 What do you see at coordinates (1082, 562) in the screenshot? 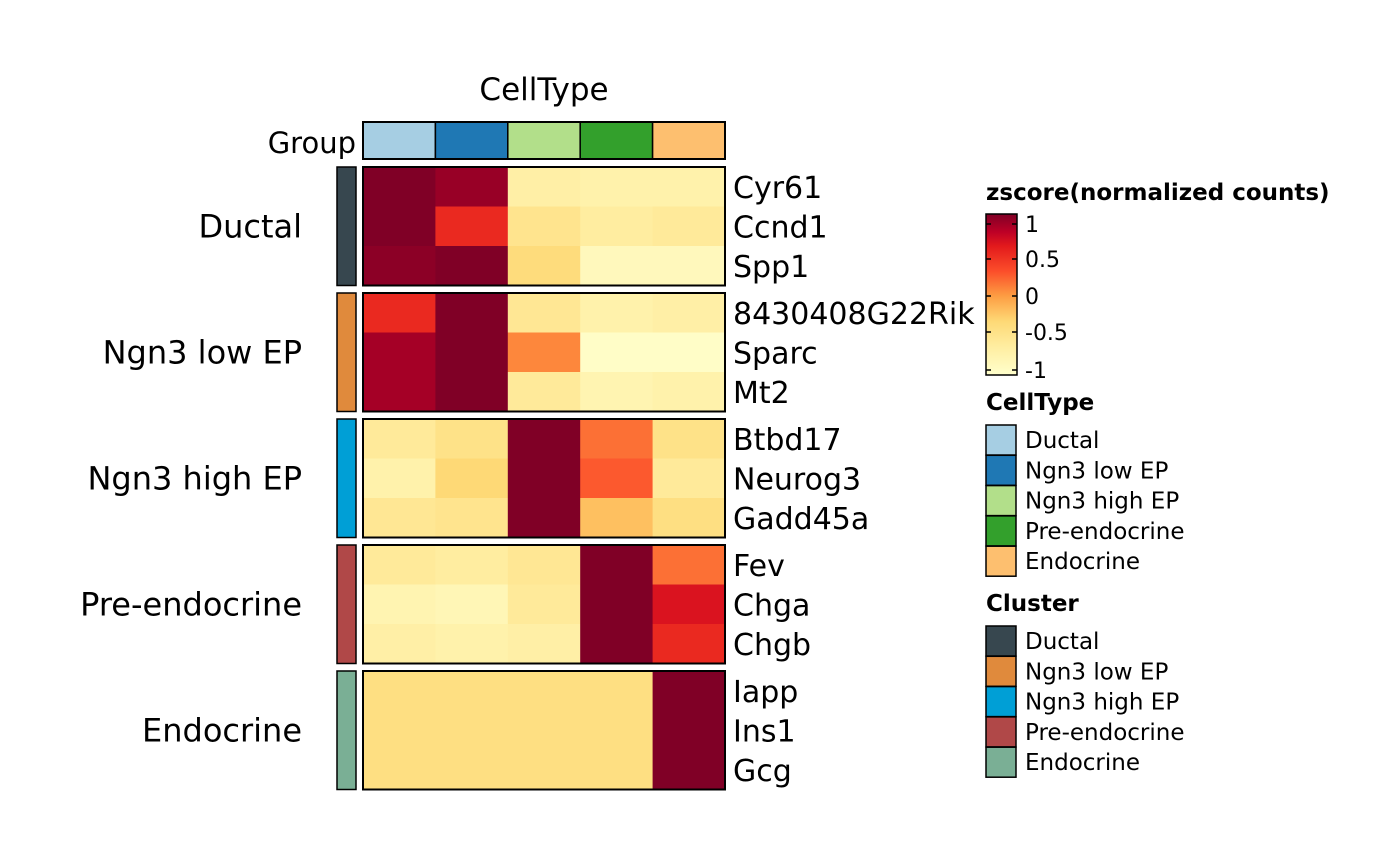
I see `legend-label: Endocrine` at bounding box center [1082, 562].